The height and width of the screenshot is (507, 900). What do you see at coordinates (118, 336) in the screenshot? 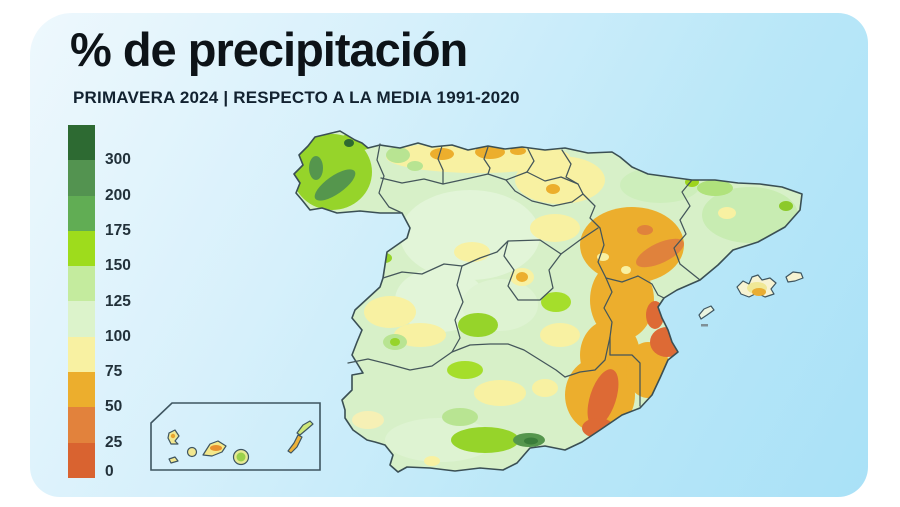
I see `legend-label: 100` at bounding box center [118, 336].